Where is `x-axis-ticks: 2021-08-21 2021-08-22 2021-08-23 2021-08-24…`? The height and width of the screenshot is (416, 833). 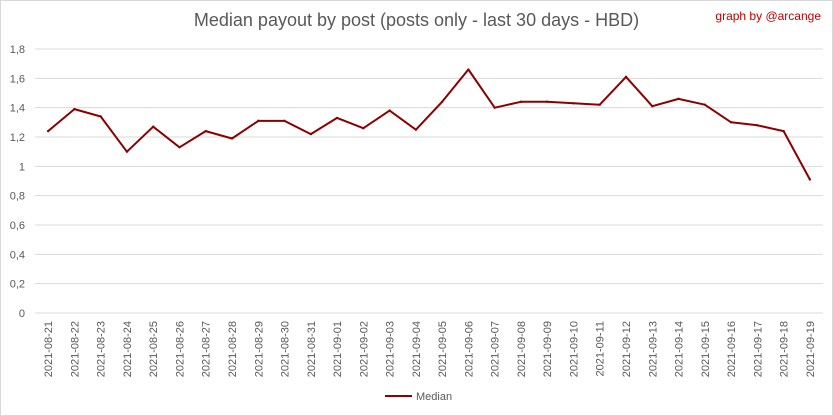
x-axis-ticks: 2021-08-21 2021-08-22 2021-08-23 2021-08-24… is located at coordinates (430, 349).